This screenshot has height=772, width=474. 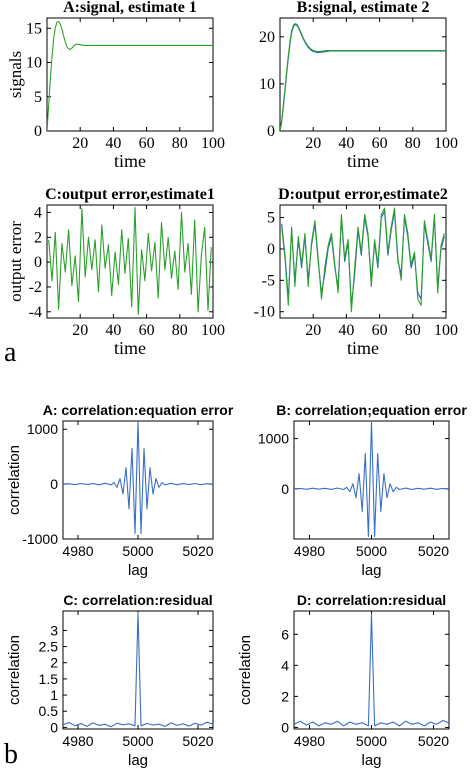 I want to click on y-tick-label: 0.5, so click(x=49, y=711).